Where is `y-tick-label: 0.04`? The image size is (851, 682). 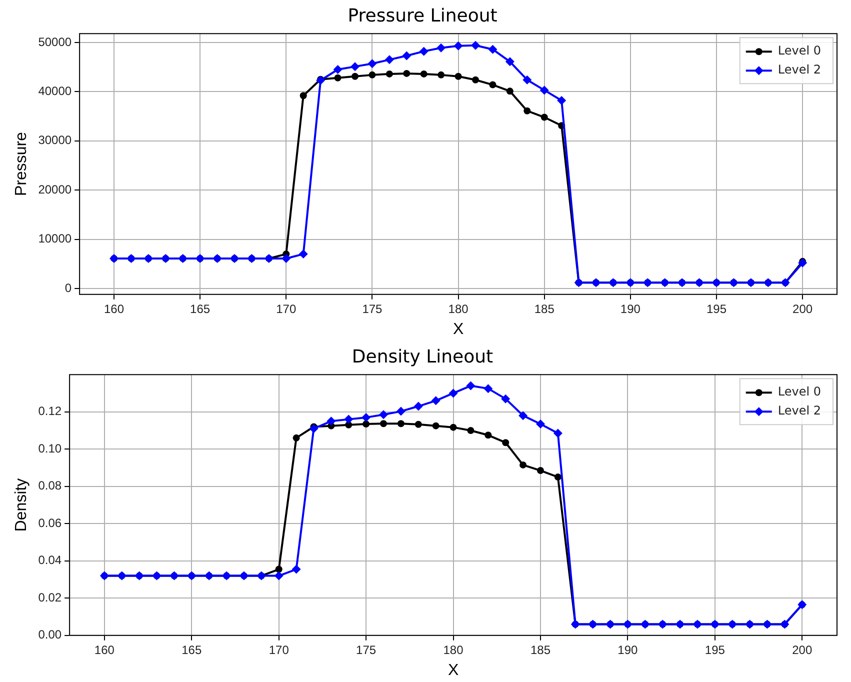
y-tick-label: 0.04 is located at coordinates (50, 560).